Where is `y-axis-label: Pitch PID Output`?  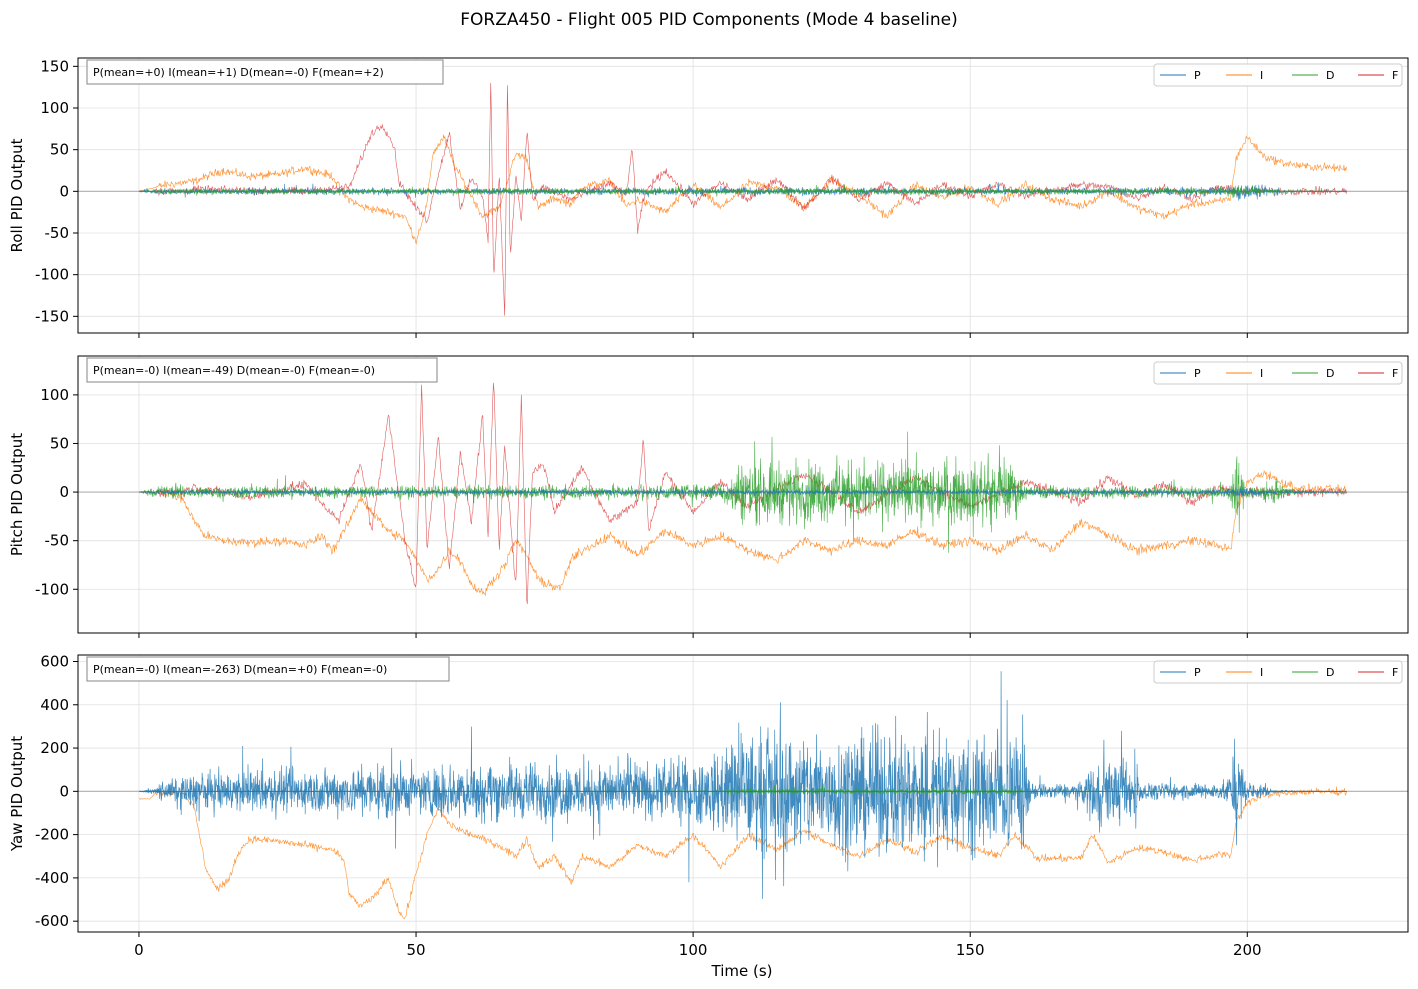
y-axis-label: Pitch PID Output is located at coordinates (17, 494).